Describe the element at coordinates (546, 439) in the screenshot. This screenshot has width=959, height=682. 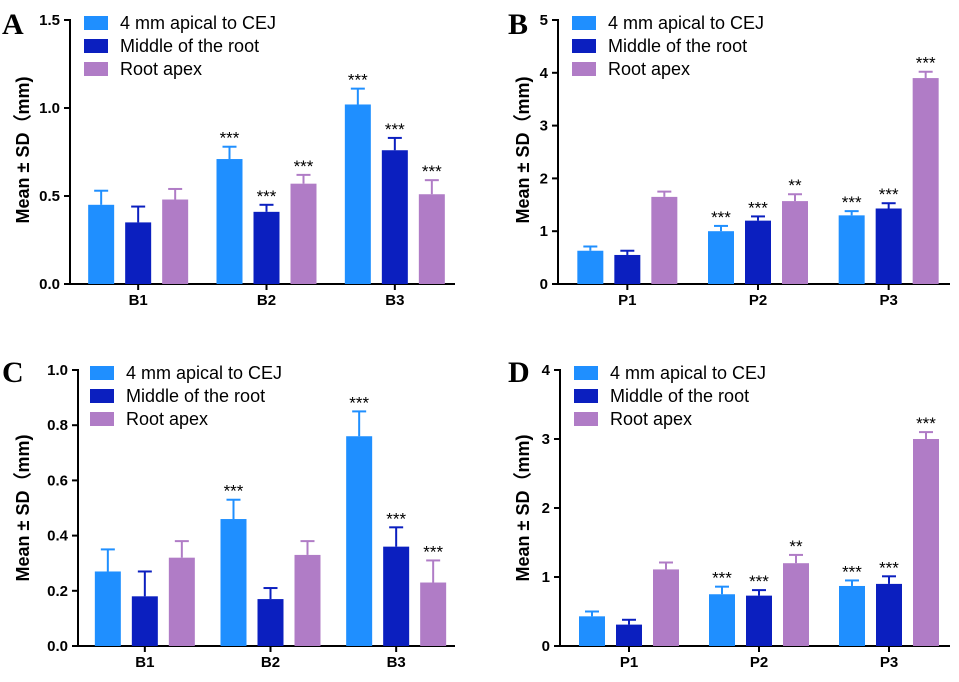
I see `y-tick-label: 3` at that location.